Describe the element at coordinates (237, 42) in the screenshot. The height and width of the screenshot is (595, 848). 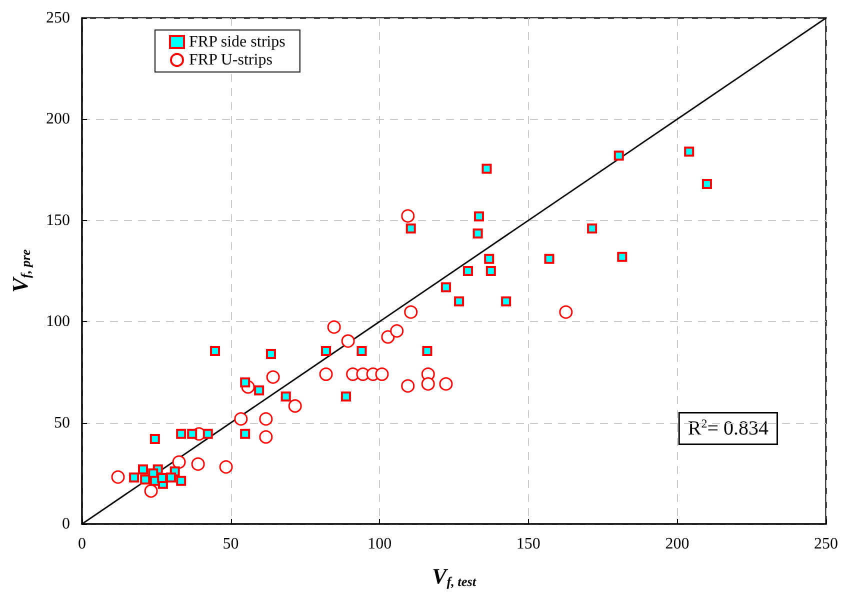
I see `legend-label: FRP side strips` at that location.